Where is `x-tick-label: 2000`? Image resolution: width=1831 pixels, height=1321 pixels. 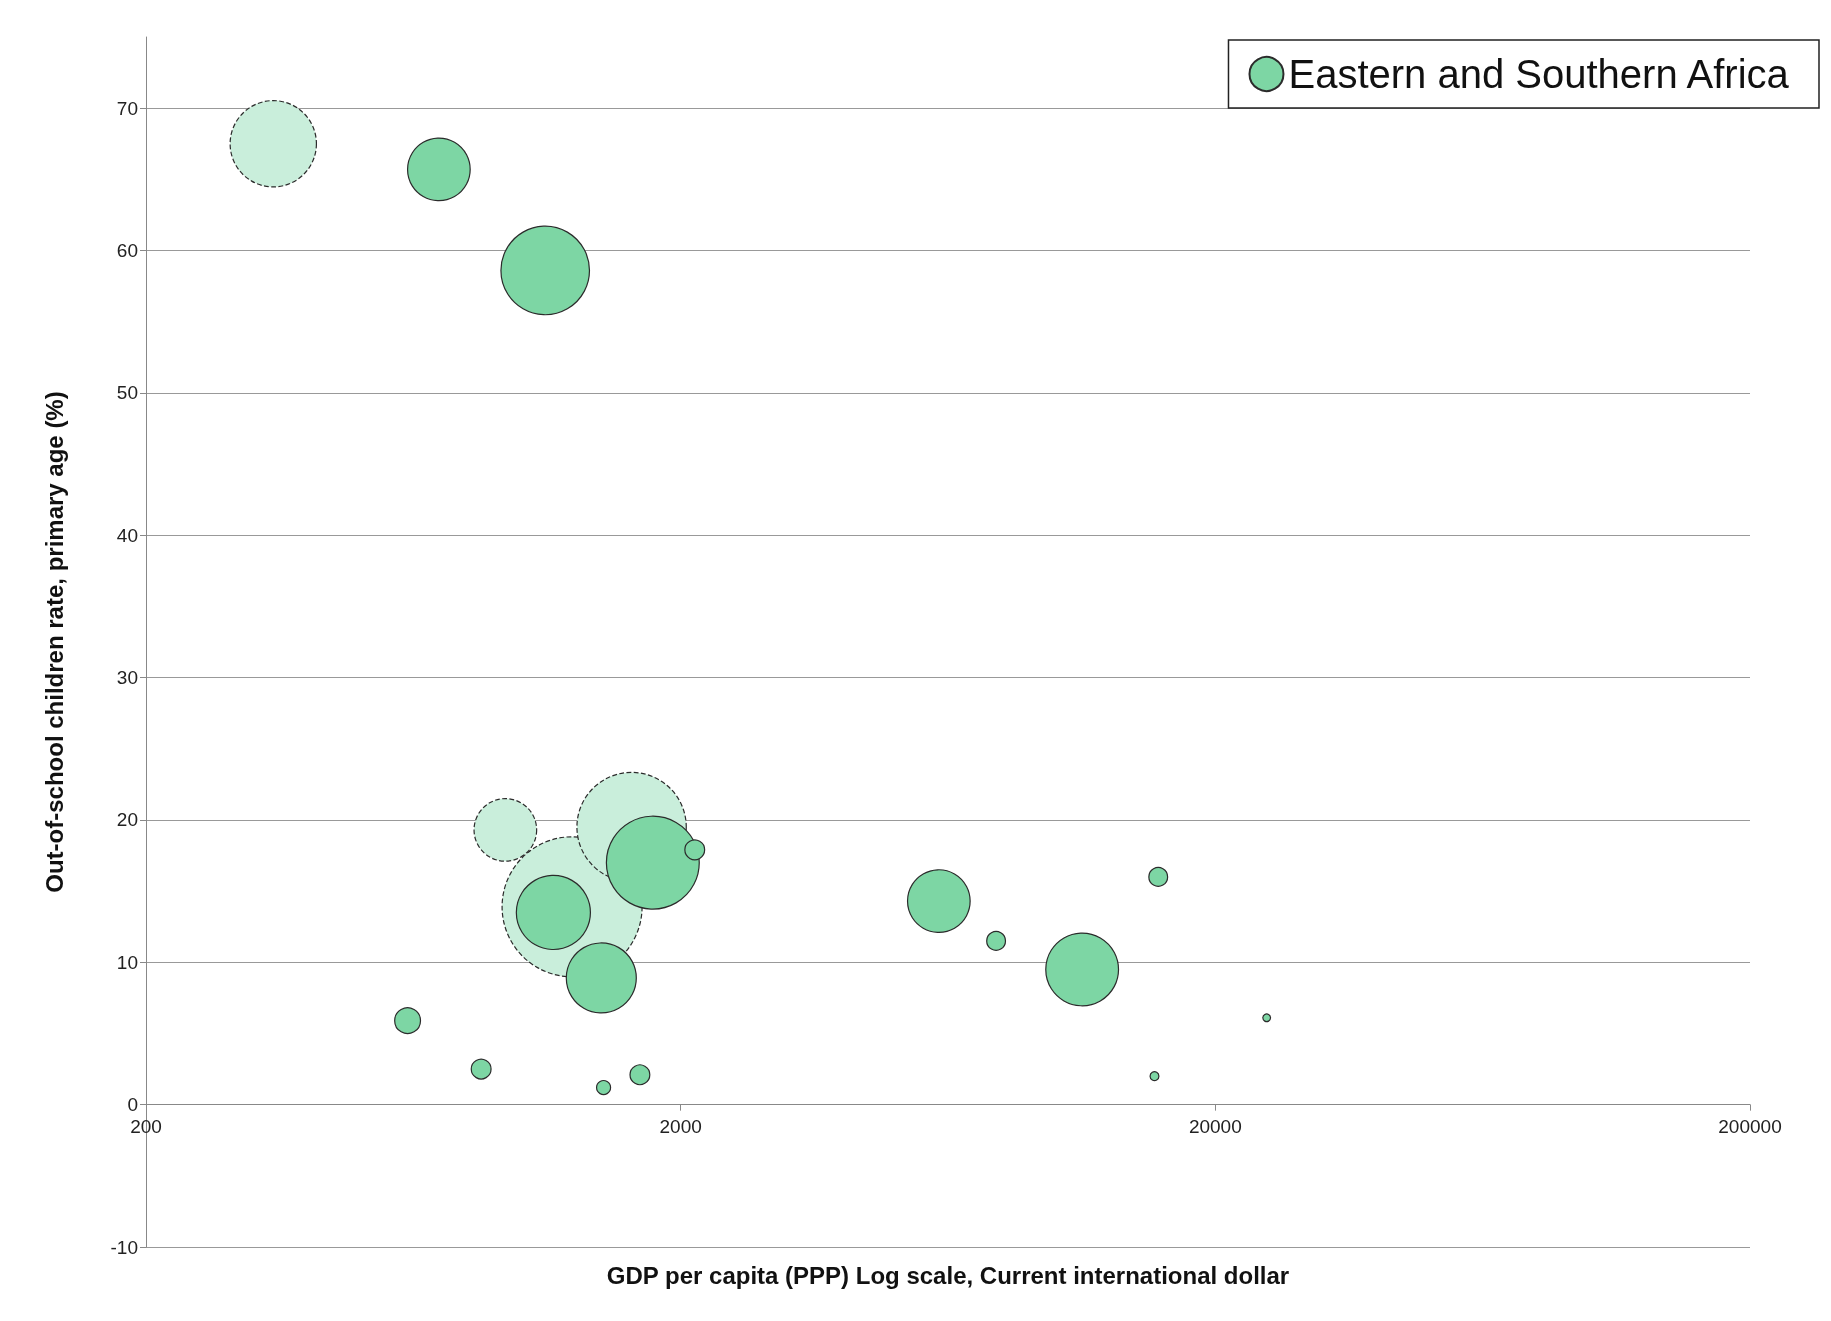 x-tick-label: 2000 is located at coordinates (680, 1126).